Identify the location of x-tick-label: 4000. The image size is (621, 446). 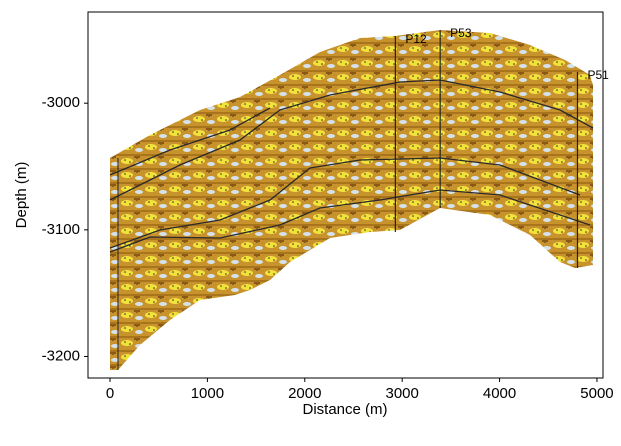
(499, 393).